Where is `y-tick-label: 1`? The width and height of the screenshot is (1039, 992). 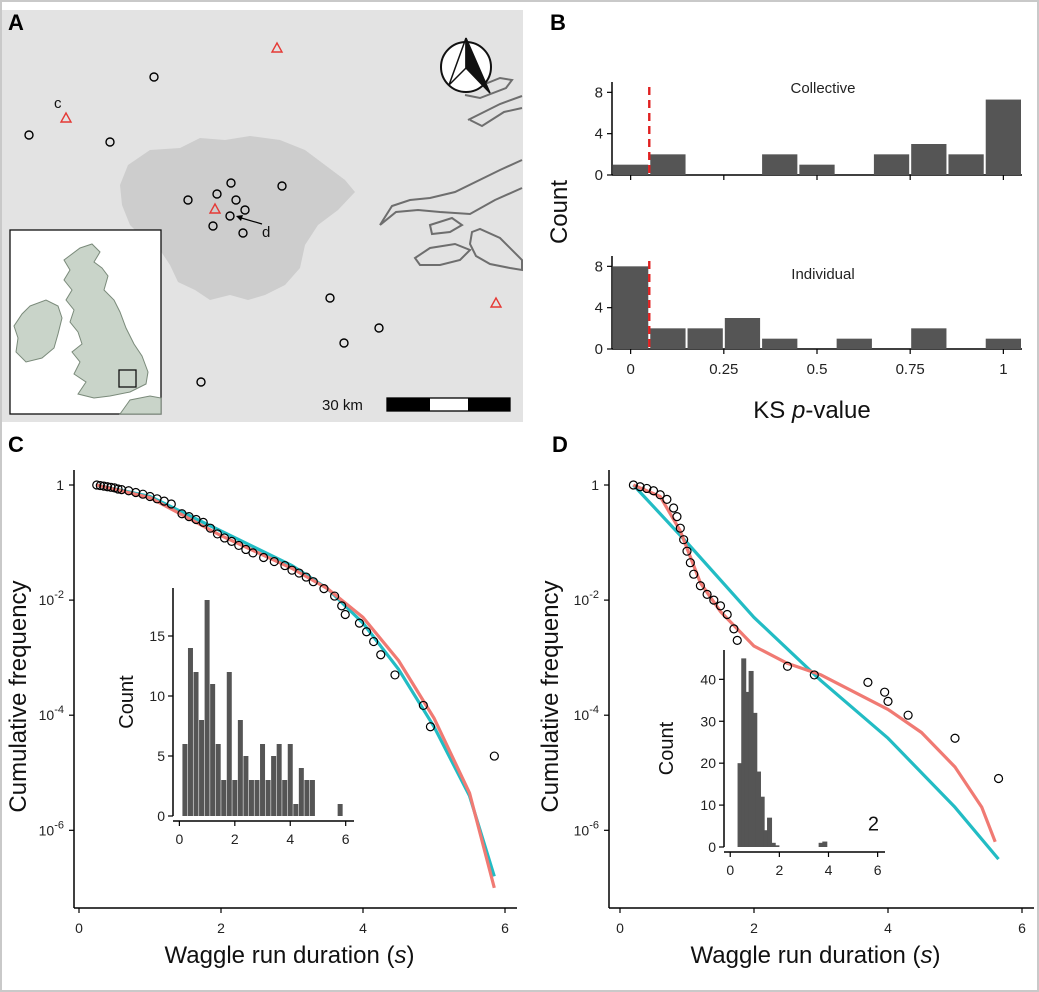 y-tick-label: 1 is located at coordinates (595, 485).